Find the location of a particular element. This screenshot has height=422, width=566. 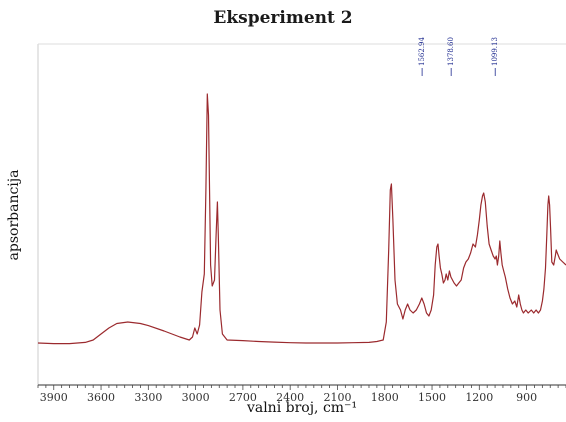

peak-markers: 1562.94 1378.60 1099.13 is located at coordinates (458, 56).